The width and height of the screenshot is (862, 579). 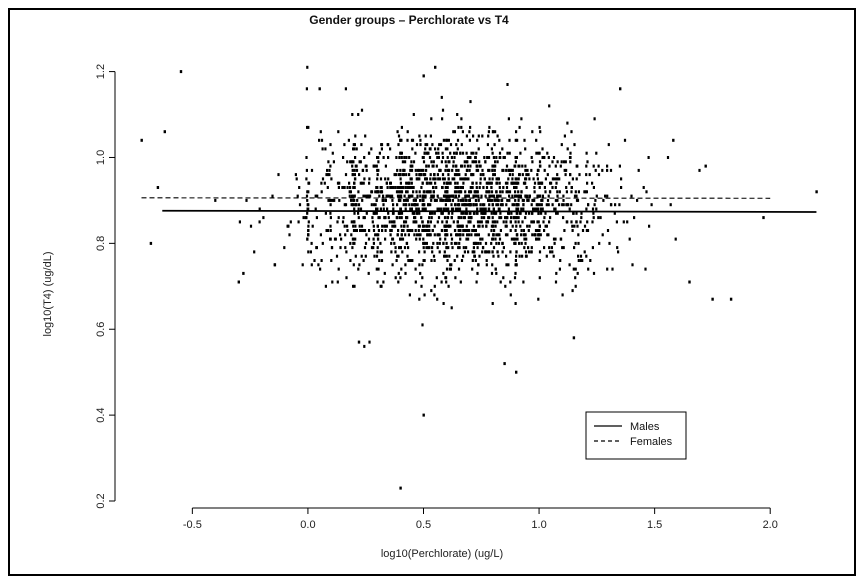 What do you see at coordinates (423, 525) in the screenshot?
I see `x-tick-label: 0.5` at bounding box center [423, 525].